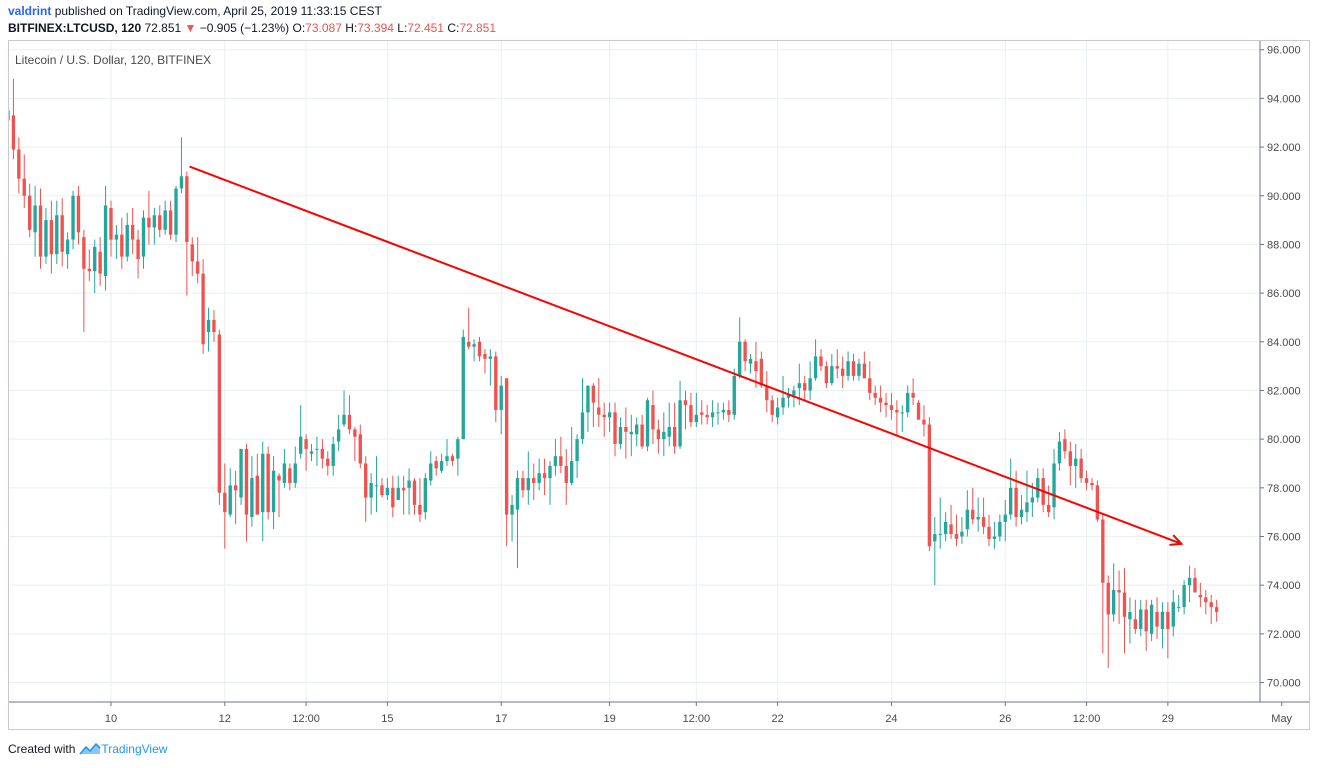 This screenshot has width=1318, height=768. What do you see at coordinates (1284, 586) in the screenshot?
I see `price-tick-label: 74.000` at bounding box center [1284, 586].